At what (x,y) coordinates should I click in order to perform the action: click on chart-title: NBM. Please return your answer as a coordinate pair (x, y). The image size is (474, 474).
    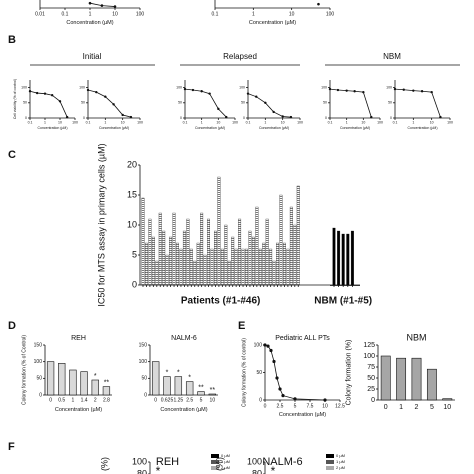
    Looking at the image, I should click on (417, 337).